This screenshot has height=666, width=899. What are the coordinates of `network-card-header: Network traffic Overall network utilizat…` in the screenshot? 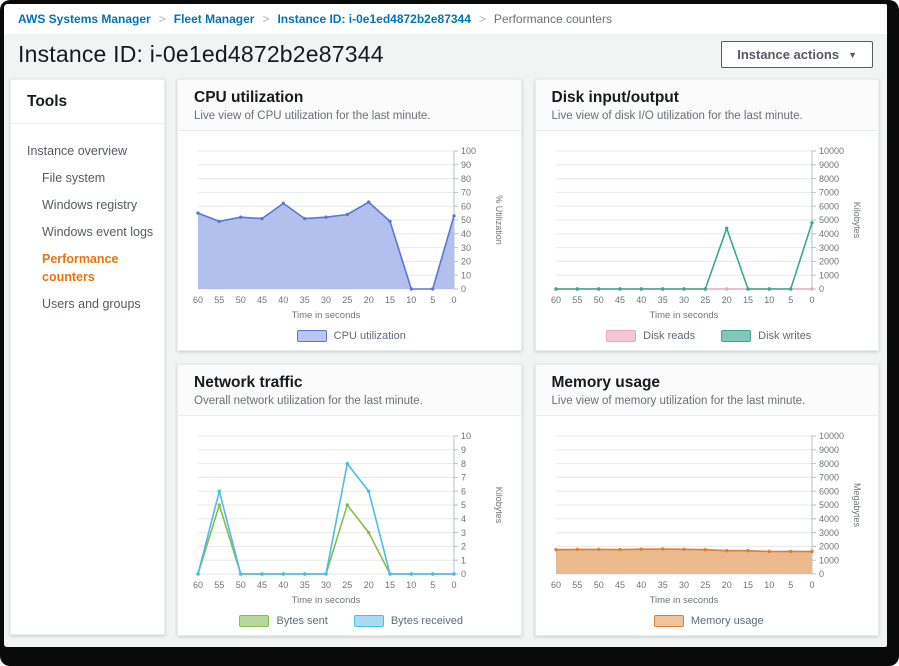 It's located at (349, 390).